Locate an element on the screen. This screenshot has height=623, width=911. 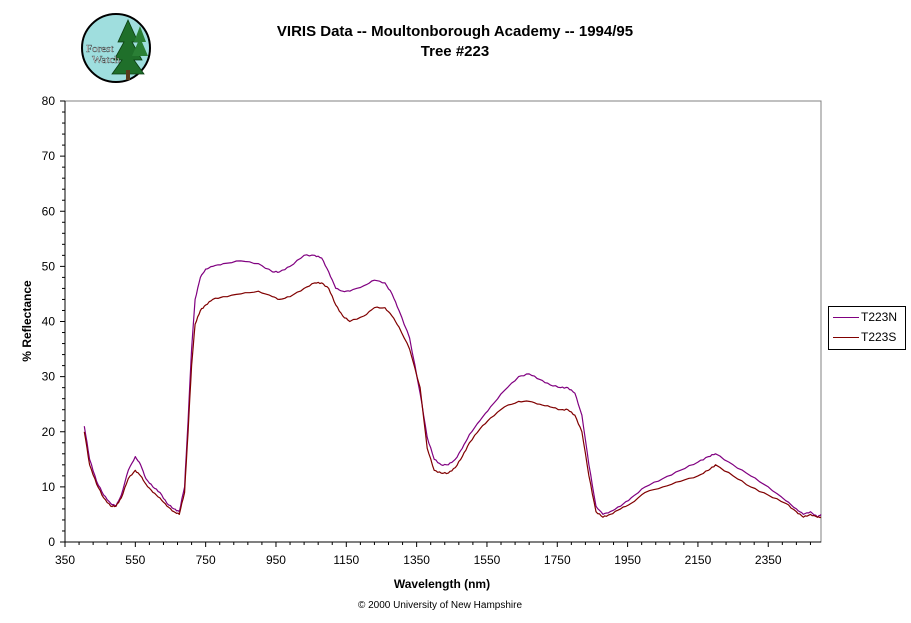
legend-item-0: T223N is located at coordinates (867, 317).